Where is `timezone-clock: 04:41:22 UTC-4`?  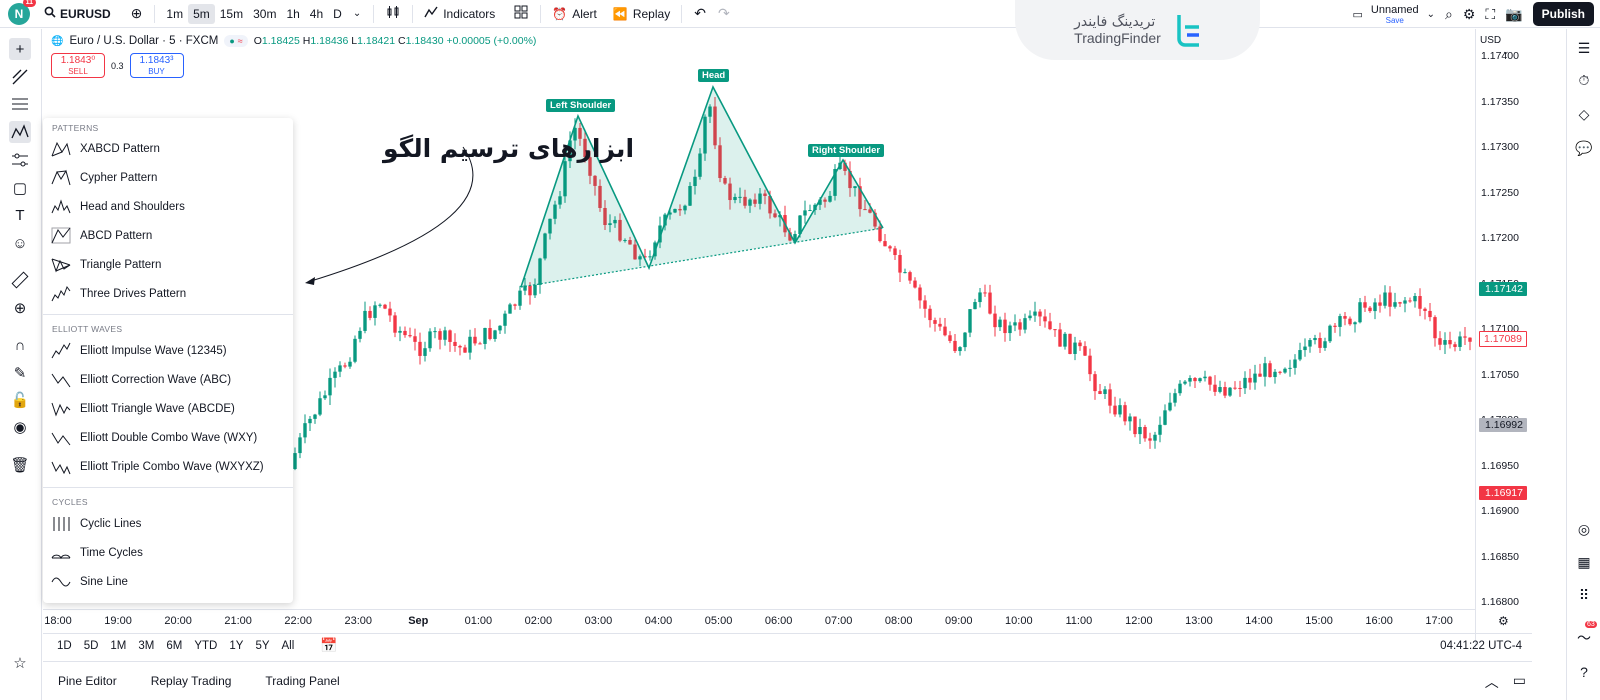
timezone-clock: 04:41:22 UTC-4 is located at coordinates (1481, 645).